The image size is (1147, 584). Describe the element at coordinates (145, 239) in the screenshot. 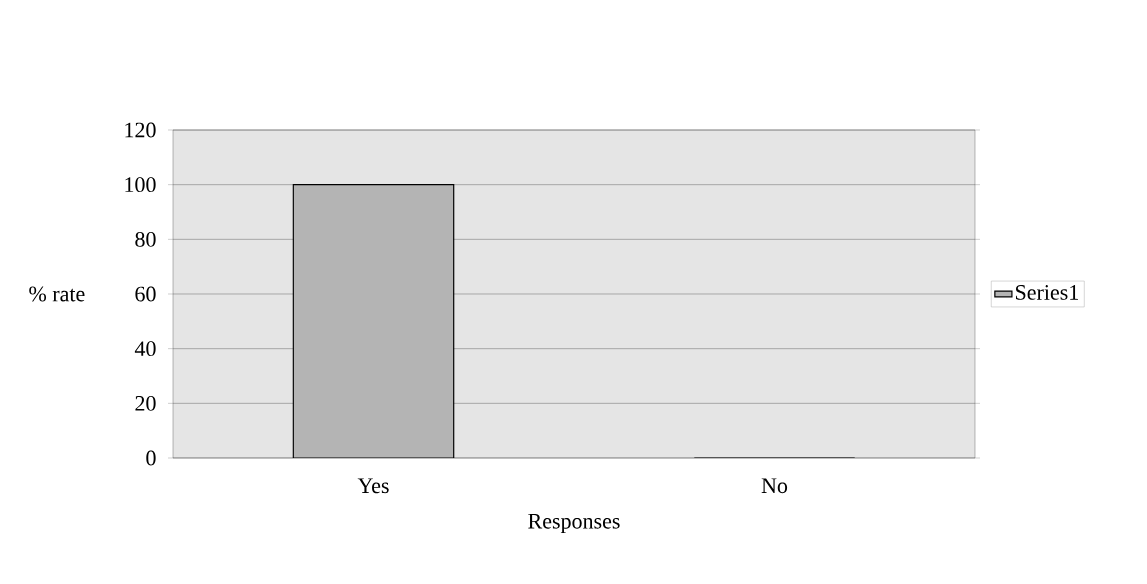

I see `y-tick-label: 80` at that location.